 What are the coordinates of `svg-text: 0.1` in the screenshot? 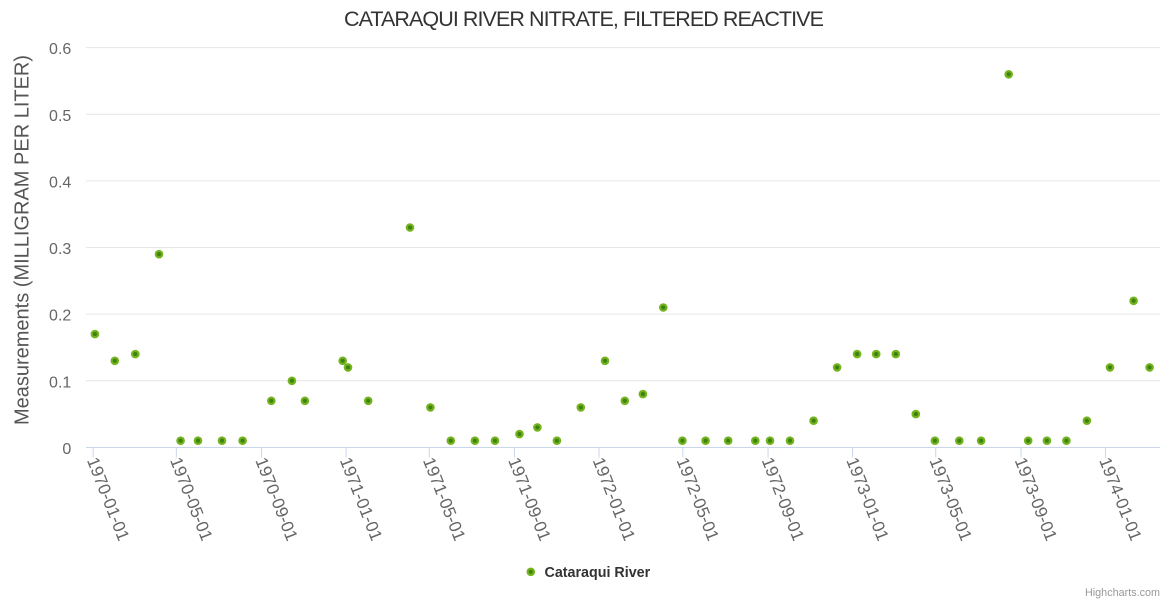 It's located at (60, 382).